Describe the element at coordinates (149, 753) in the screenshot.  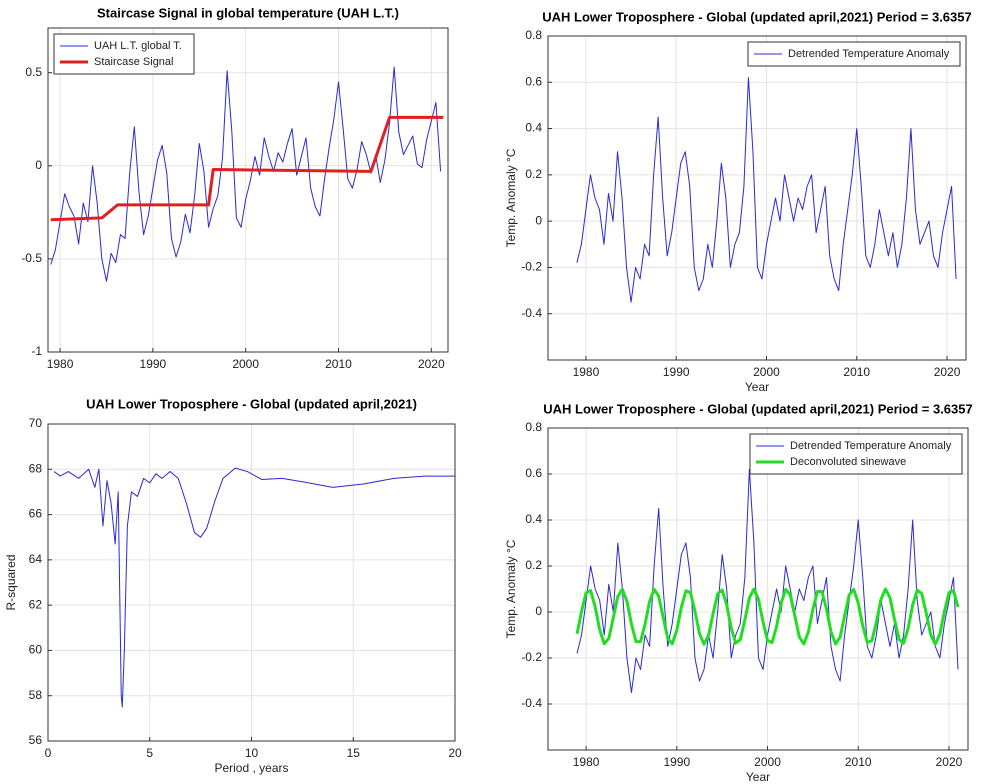
I see `x-tick-label: 5` at that location.